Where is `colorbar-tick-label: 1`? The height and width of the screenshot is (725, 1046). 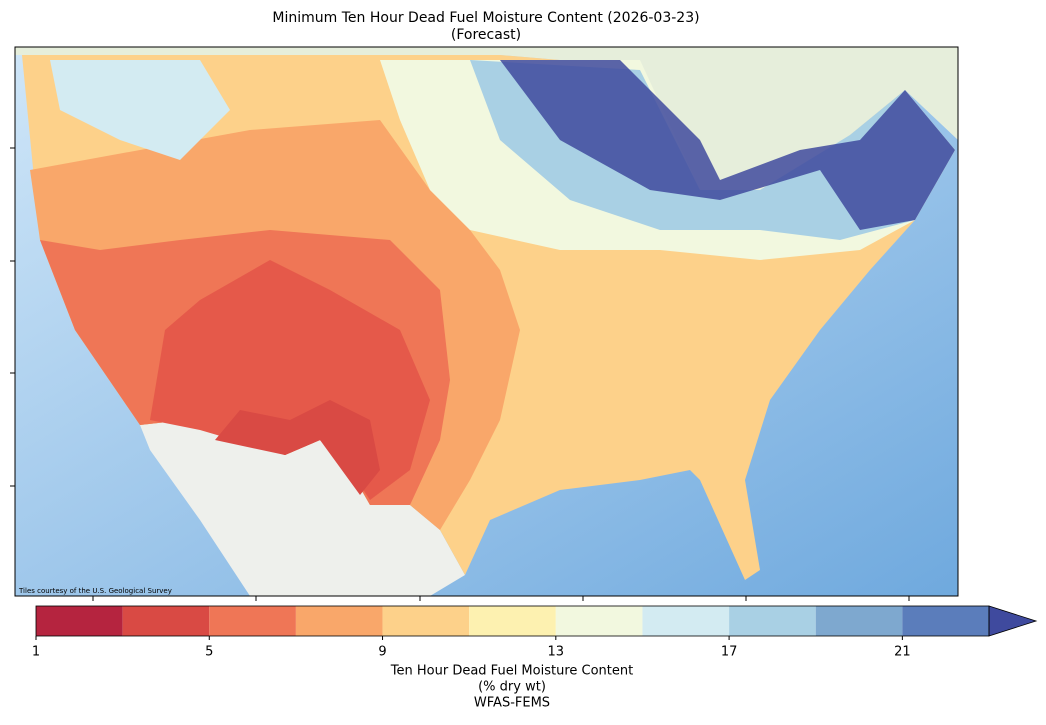
colorbar-tick-label: 1 is located at coordinates (36, 652).